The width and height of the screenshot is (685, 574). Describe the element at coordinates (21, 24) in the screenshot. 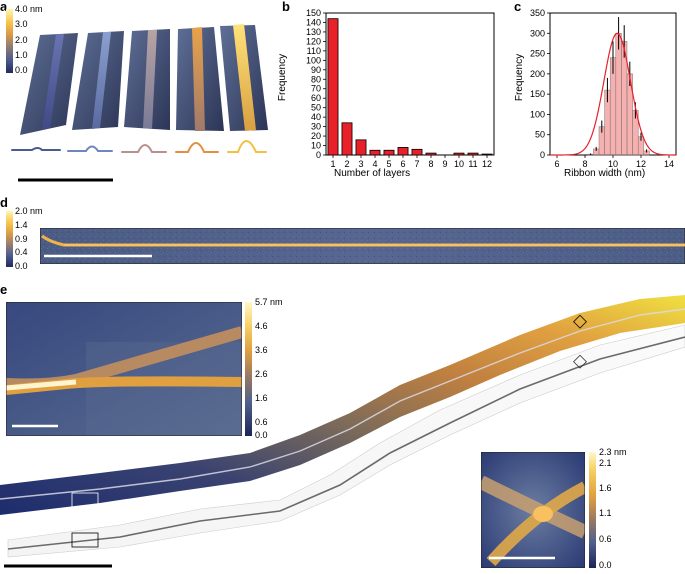

I see `panel-a-cb-tick-1: 3.0` at that location.